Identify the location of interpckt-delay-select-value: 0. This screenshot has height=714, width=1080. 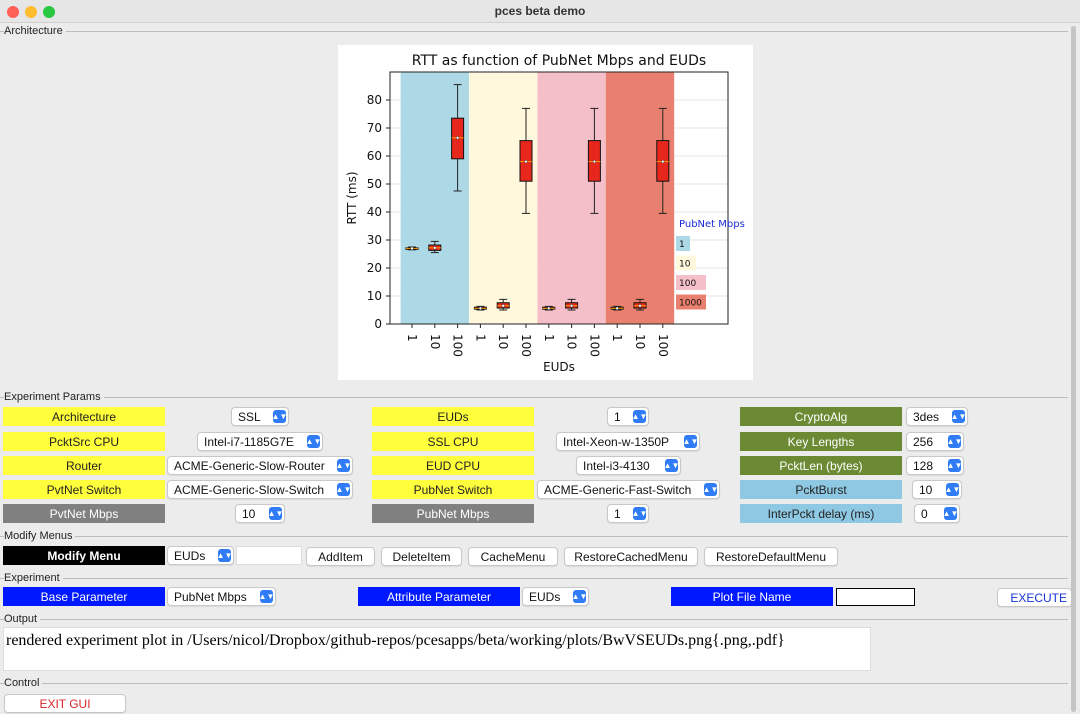
(924, 513).